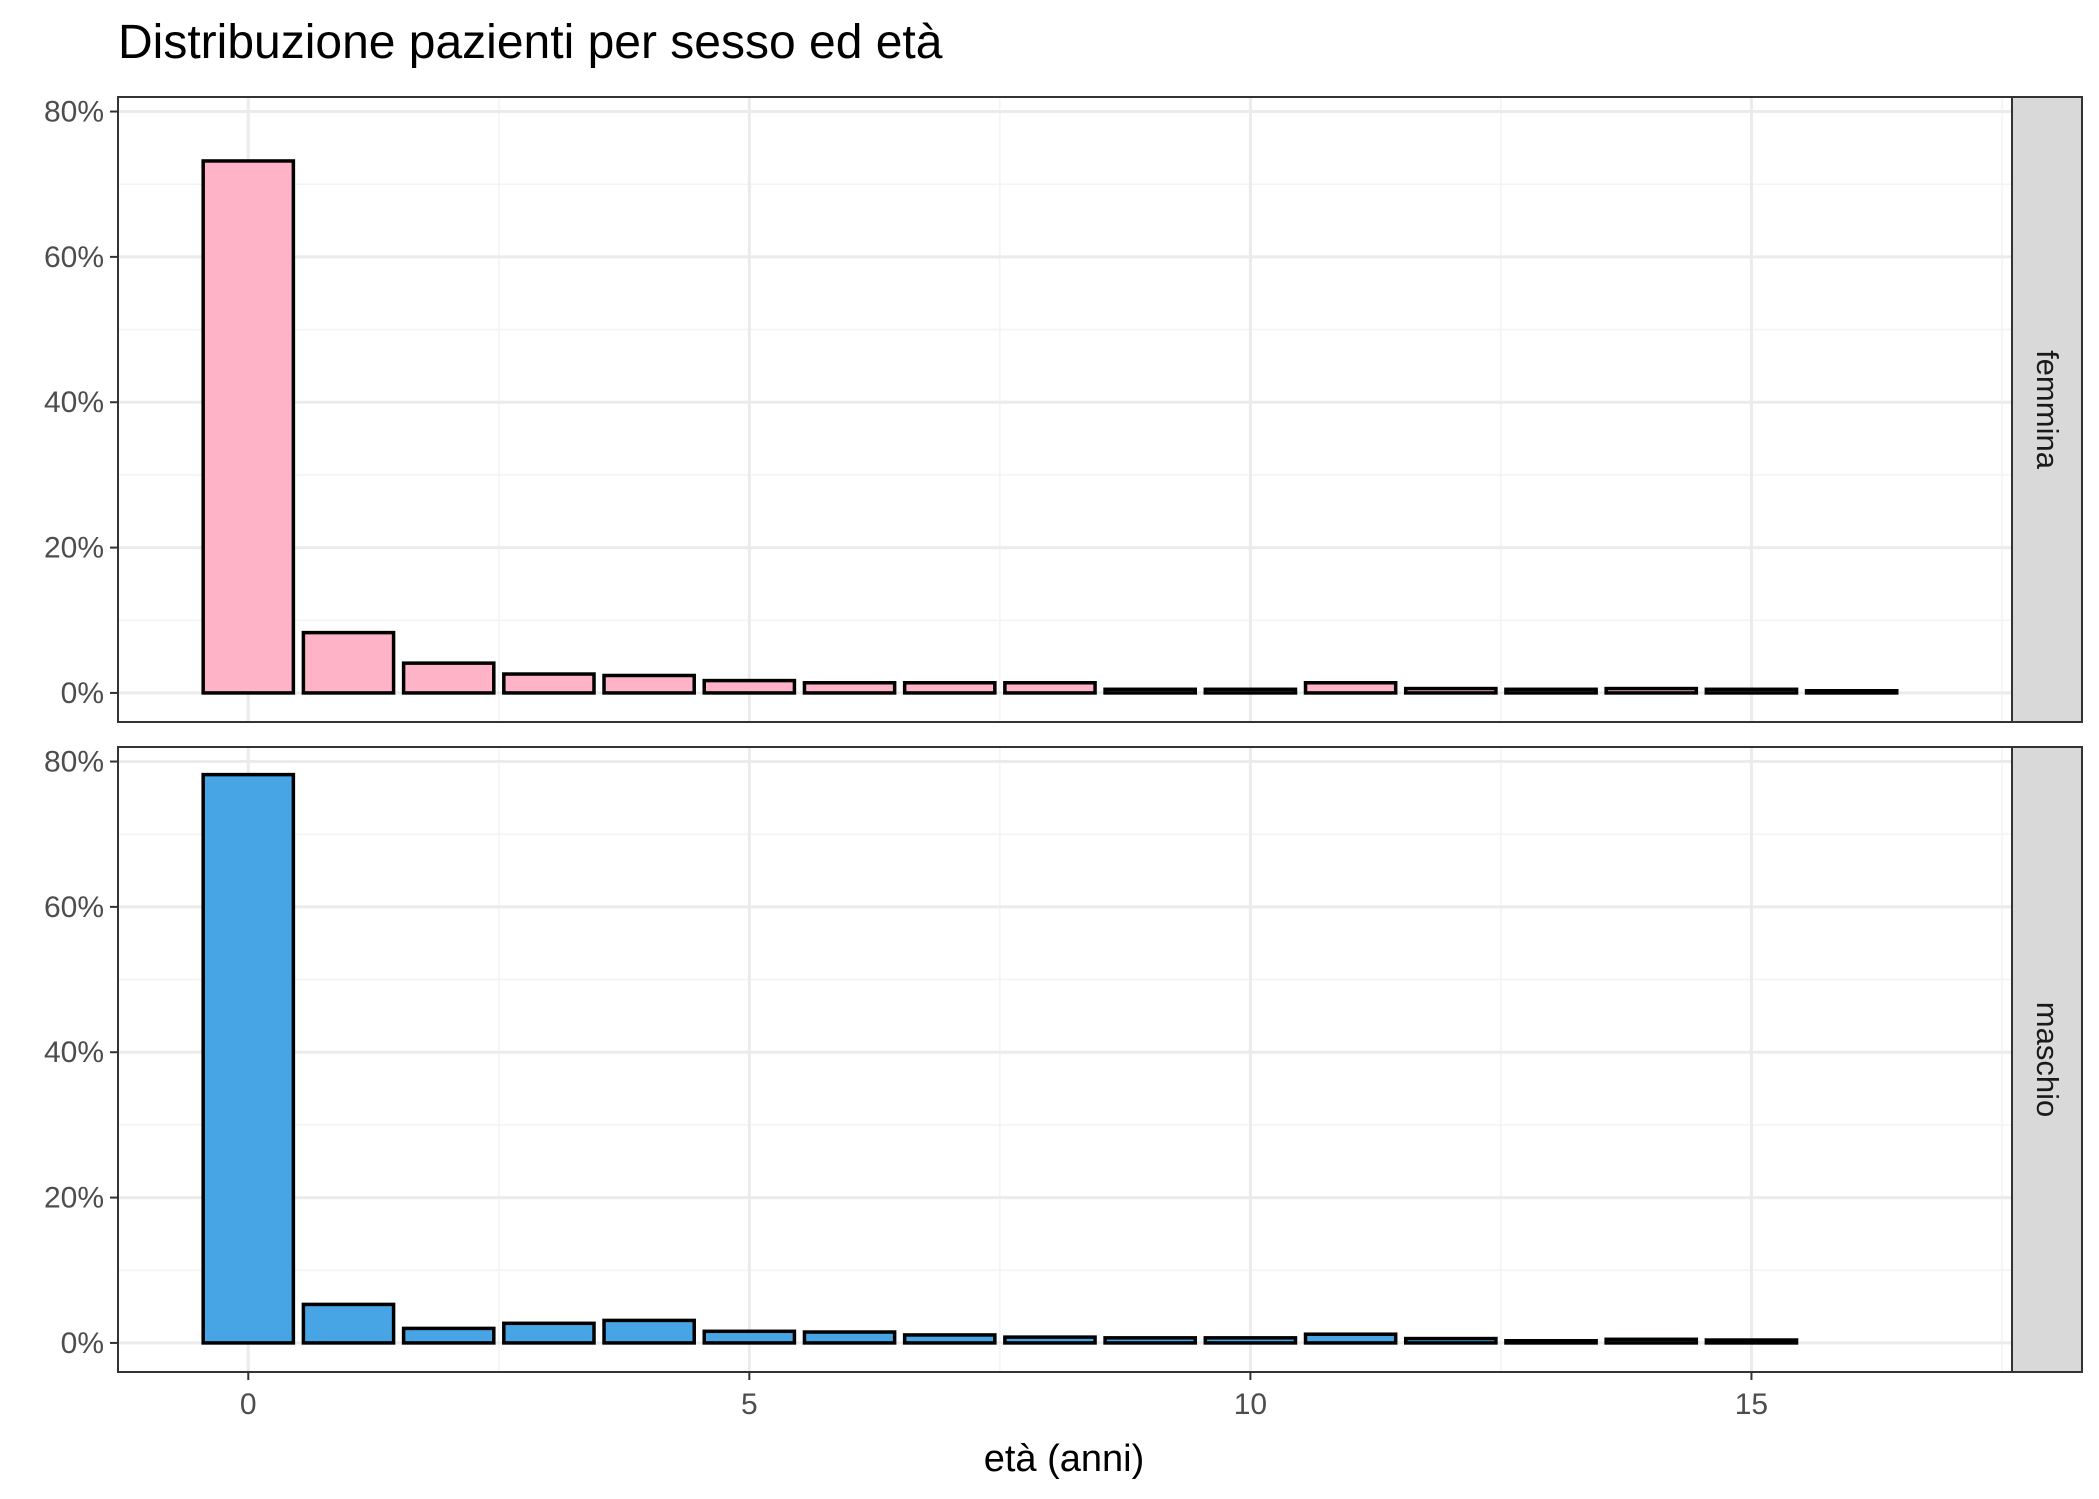 The height and width of the screenshot is (1499, 2099). I want to click on x-axis: 0 5 10 15, so click(1004, 1396).